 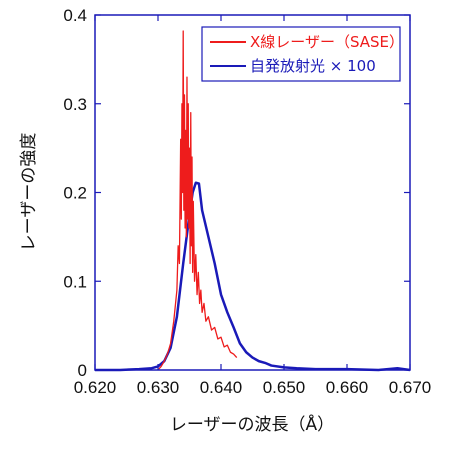 What do you see at coordinates (95, 387) in the screenshot?
I see `x-tick-label: 0.620` at bounding box center [95, 387].